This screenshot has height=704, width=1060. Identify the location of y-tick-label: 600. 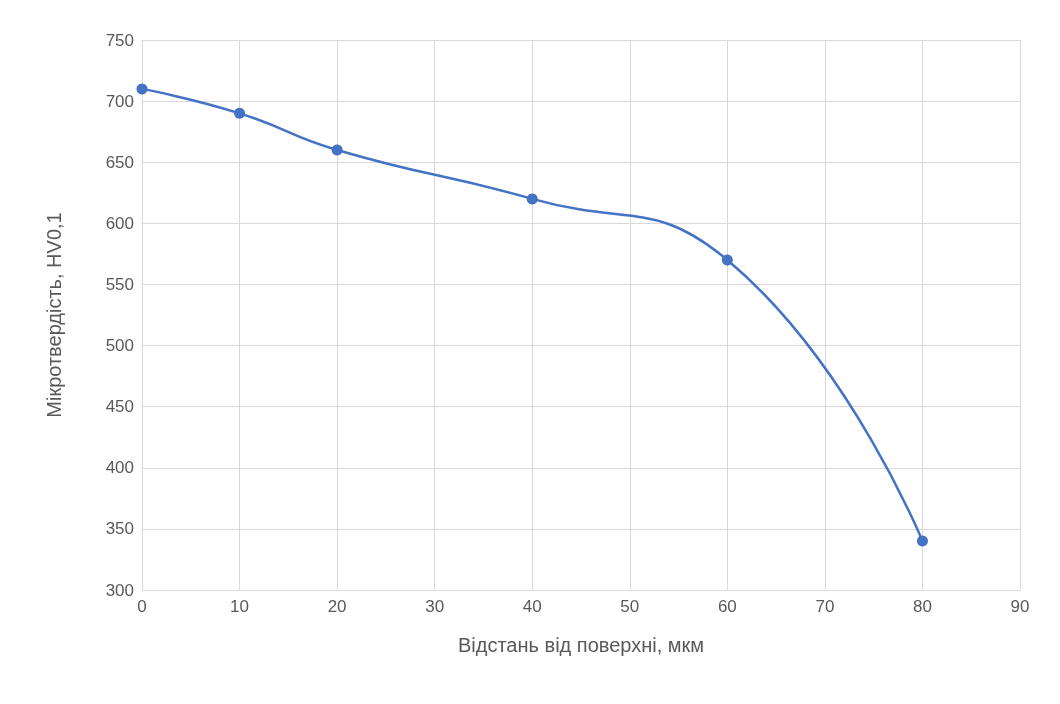
(119, 223).